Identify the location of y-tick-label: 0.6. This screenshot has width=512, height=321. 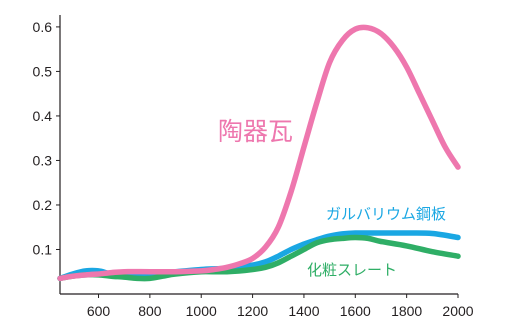
(43, 27).